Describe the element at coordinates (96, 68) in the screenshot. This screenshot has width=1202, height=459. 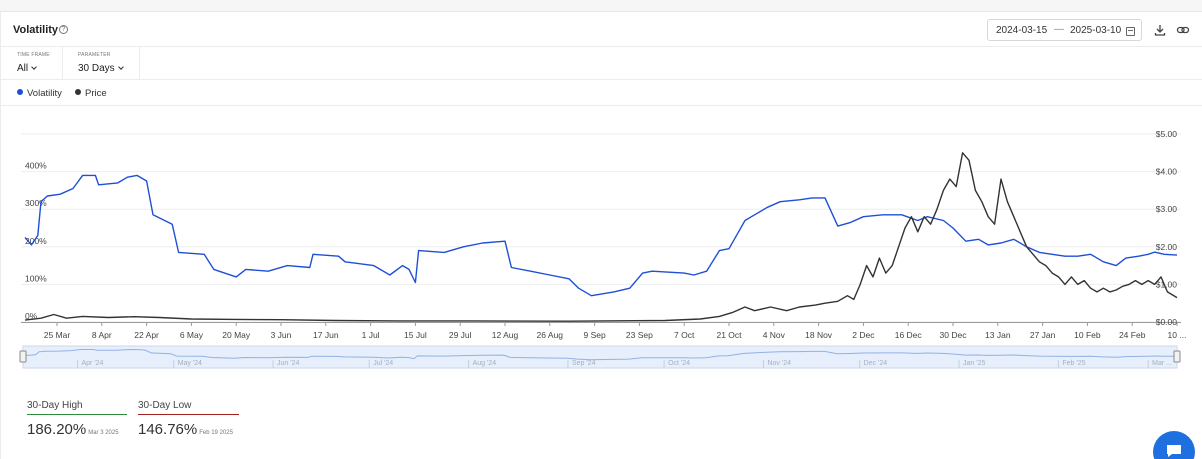
I see `parameter-value: 30 Days` at that location.